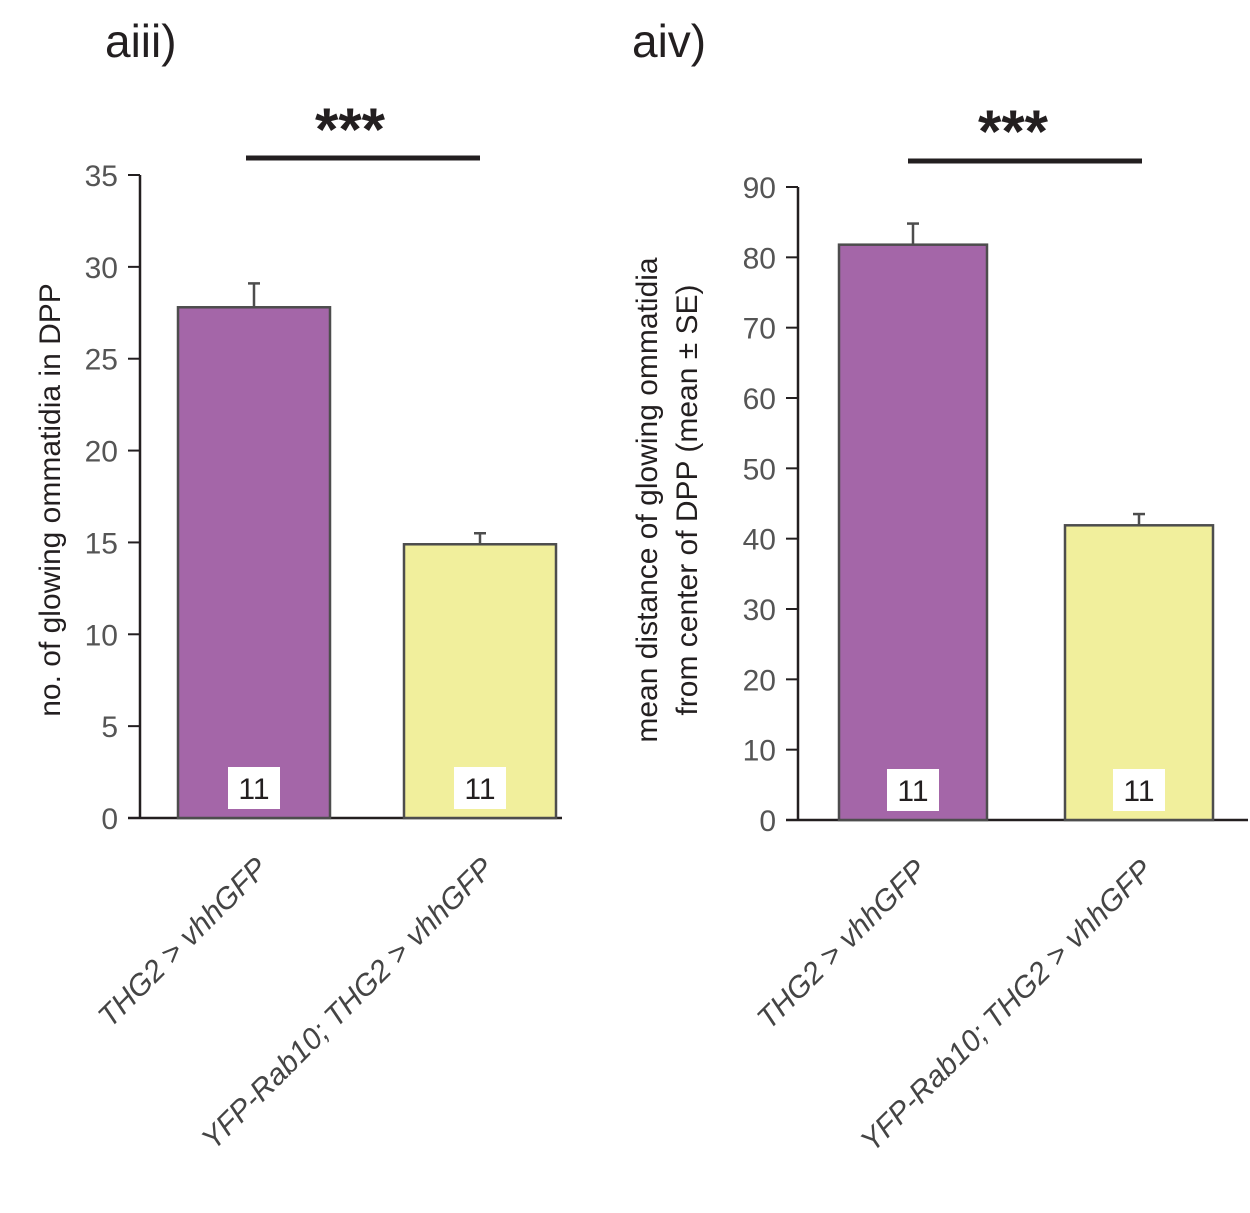  I want to click on y-tick-label: 80, so click(759, 258).